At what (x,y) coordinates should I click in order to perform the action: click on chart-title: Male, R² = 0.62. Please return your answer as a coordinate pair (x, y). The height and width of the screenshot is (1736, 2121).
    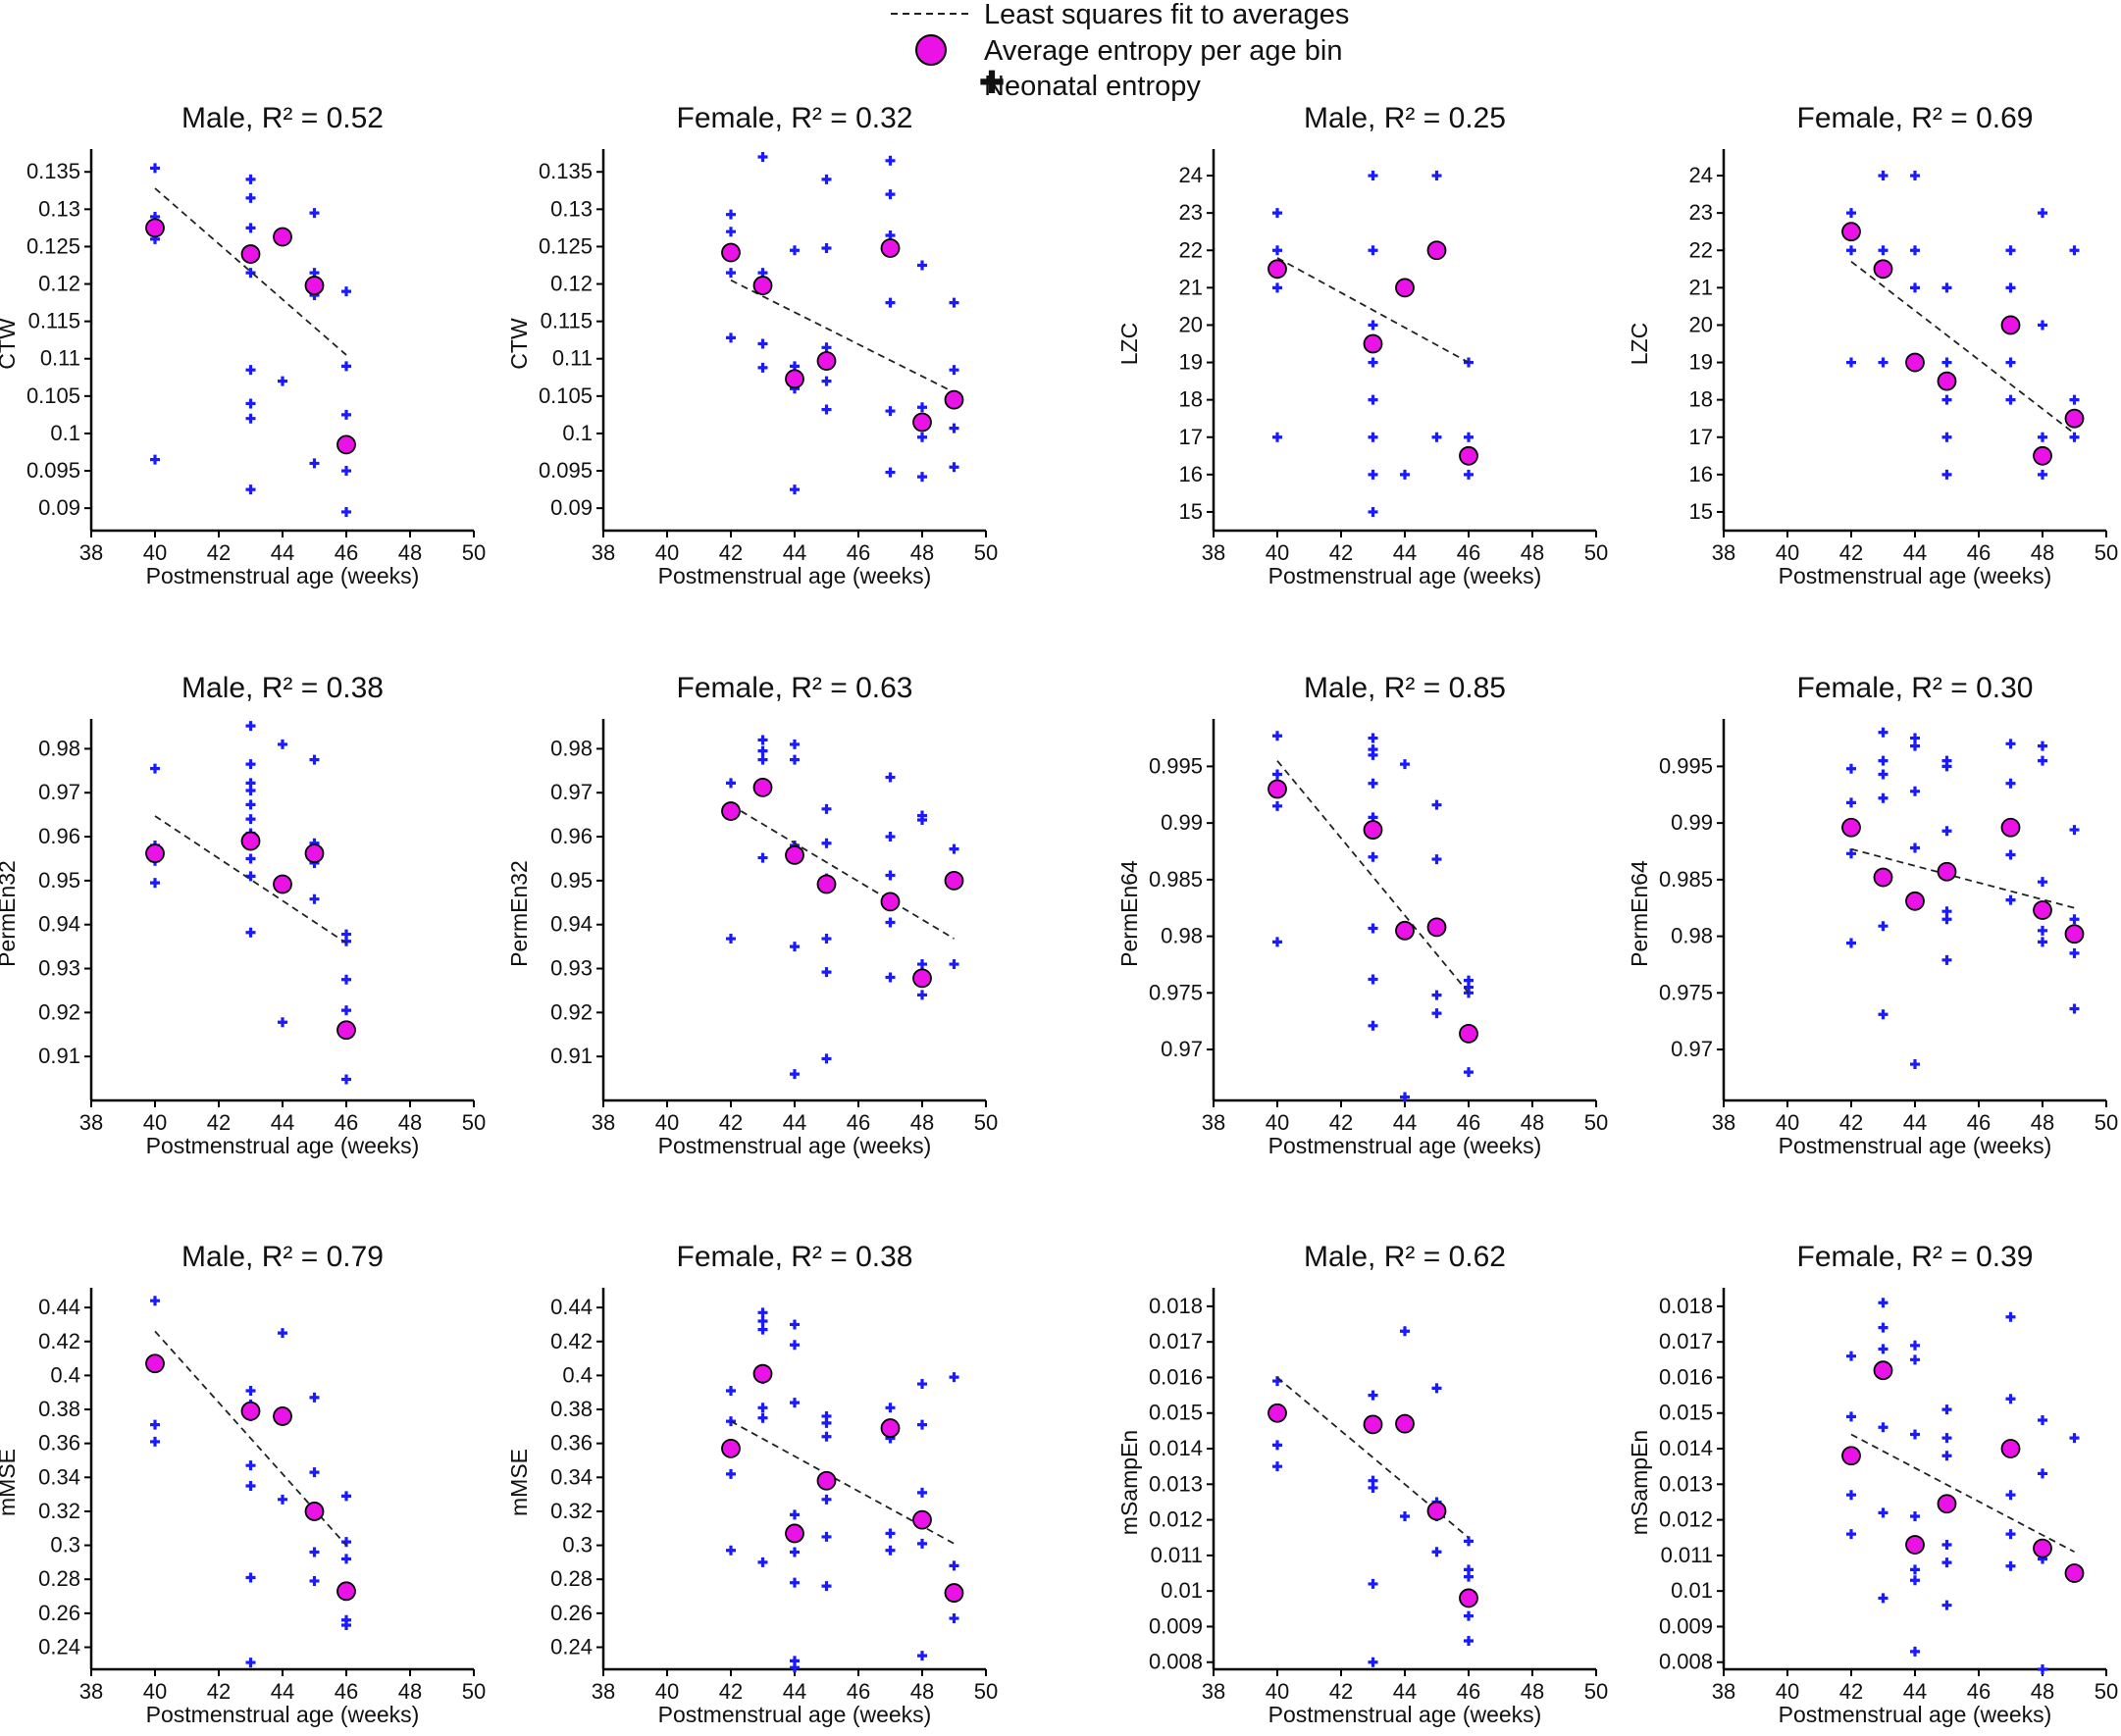
    Looking at the image, I should click on (1405, 1257).